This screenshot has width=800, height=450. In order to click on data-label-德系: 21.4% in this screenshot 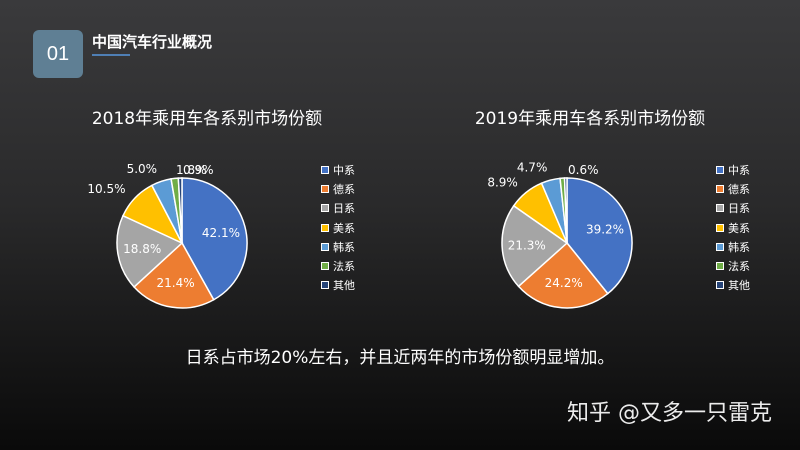, I will do `click(176, 283)`.